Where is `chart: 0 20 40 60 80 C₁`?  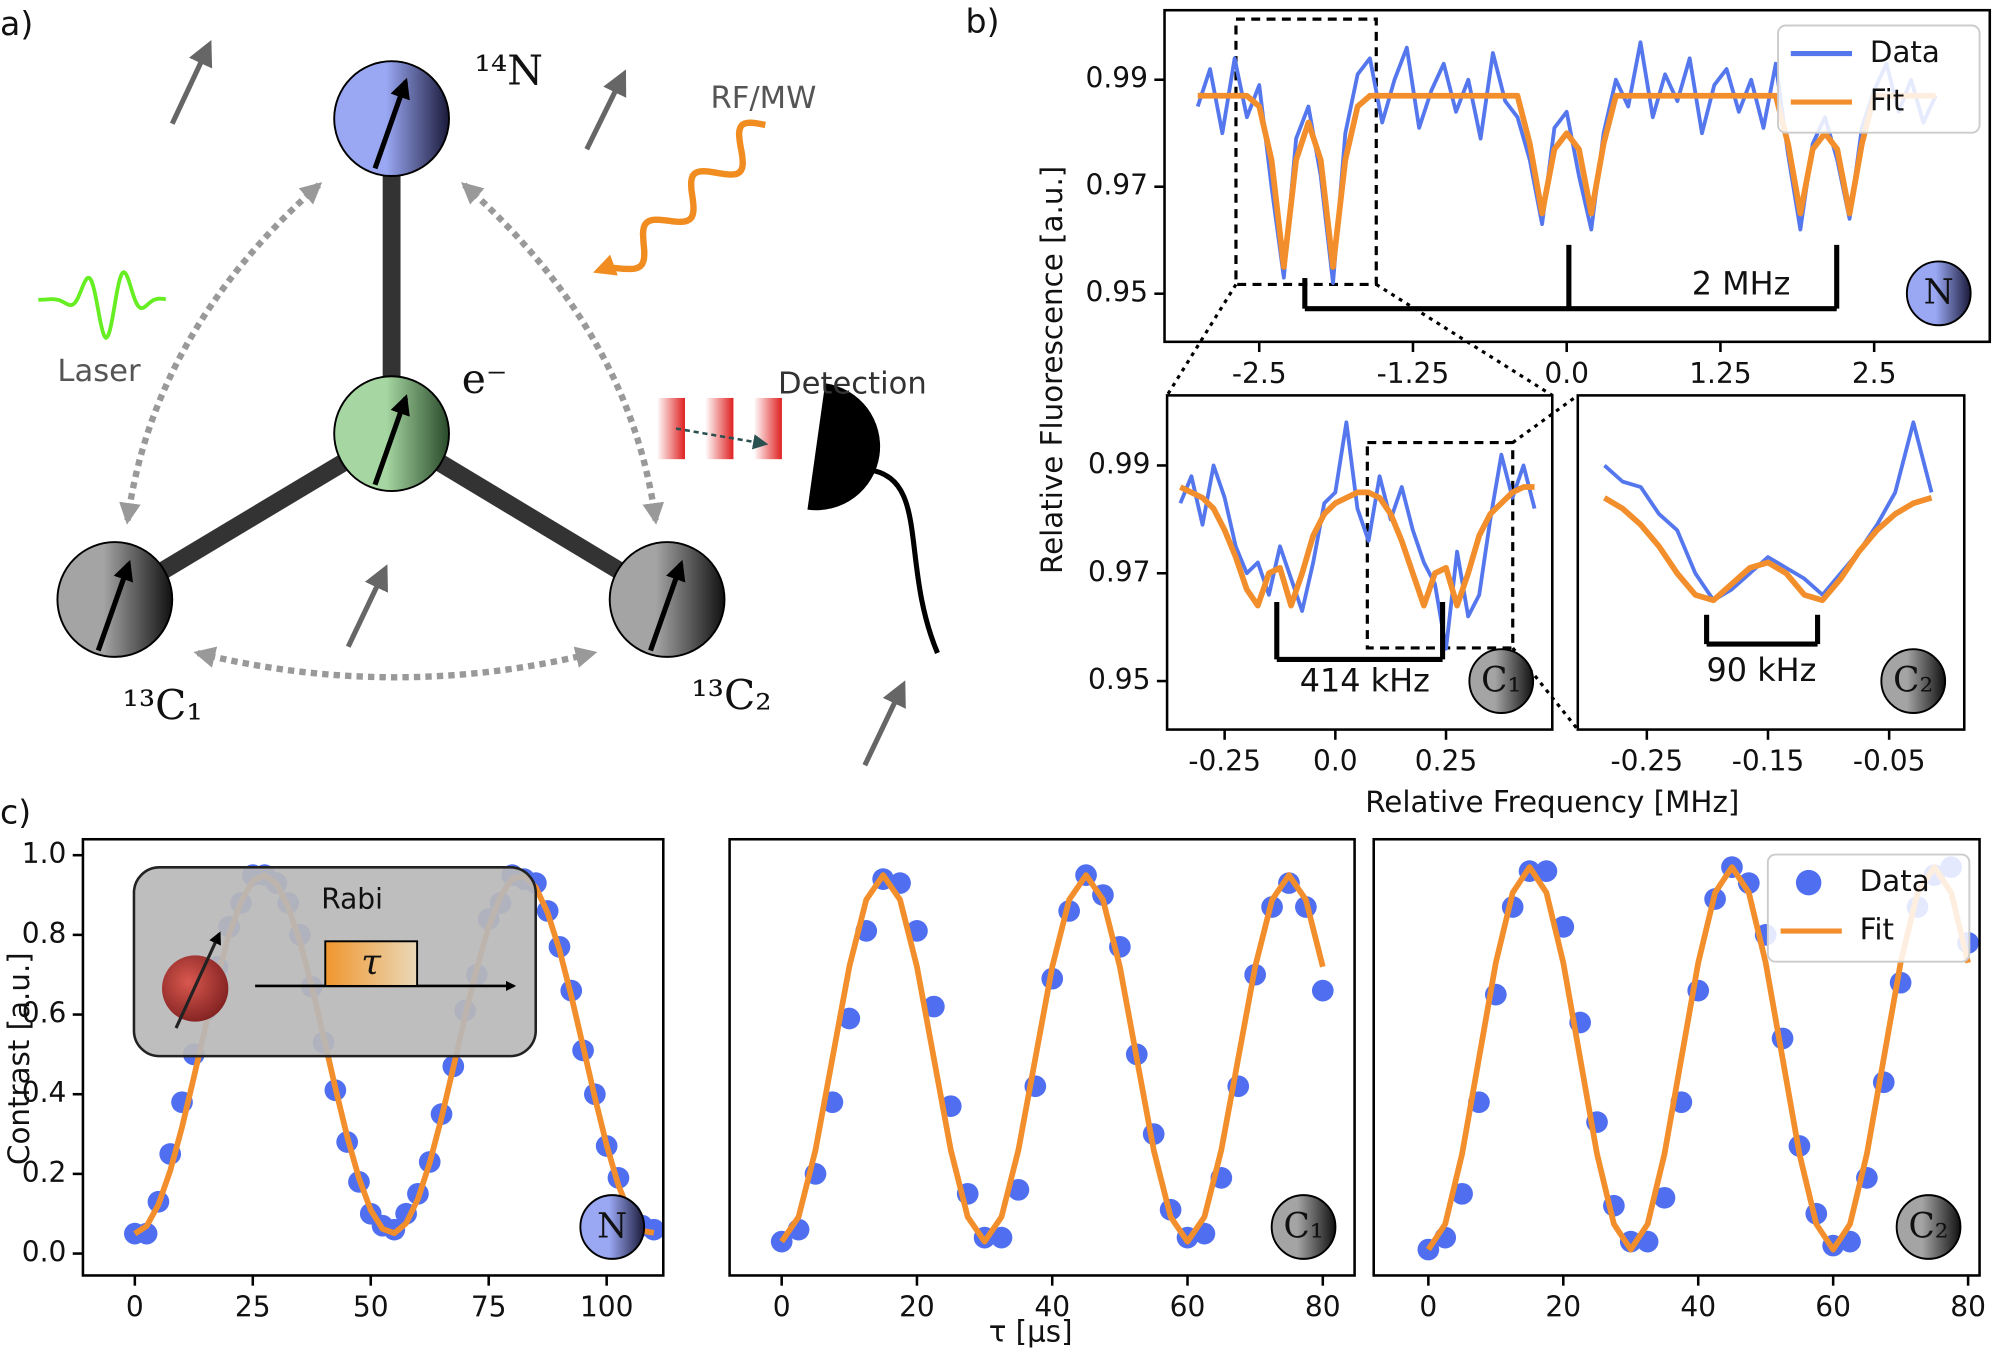 chart: 0 20 40 60 80 C₁ is located at coordinates (1042, 1080).